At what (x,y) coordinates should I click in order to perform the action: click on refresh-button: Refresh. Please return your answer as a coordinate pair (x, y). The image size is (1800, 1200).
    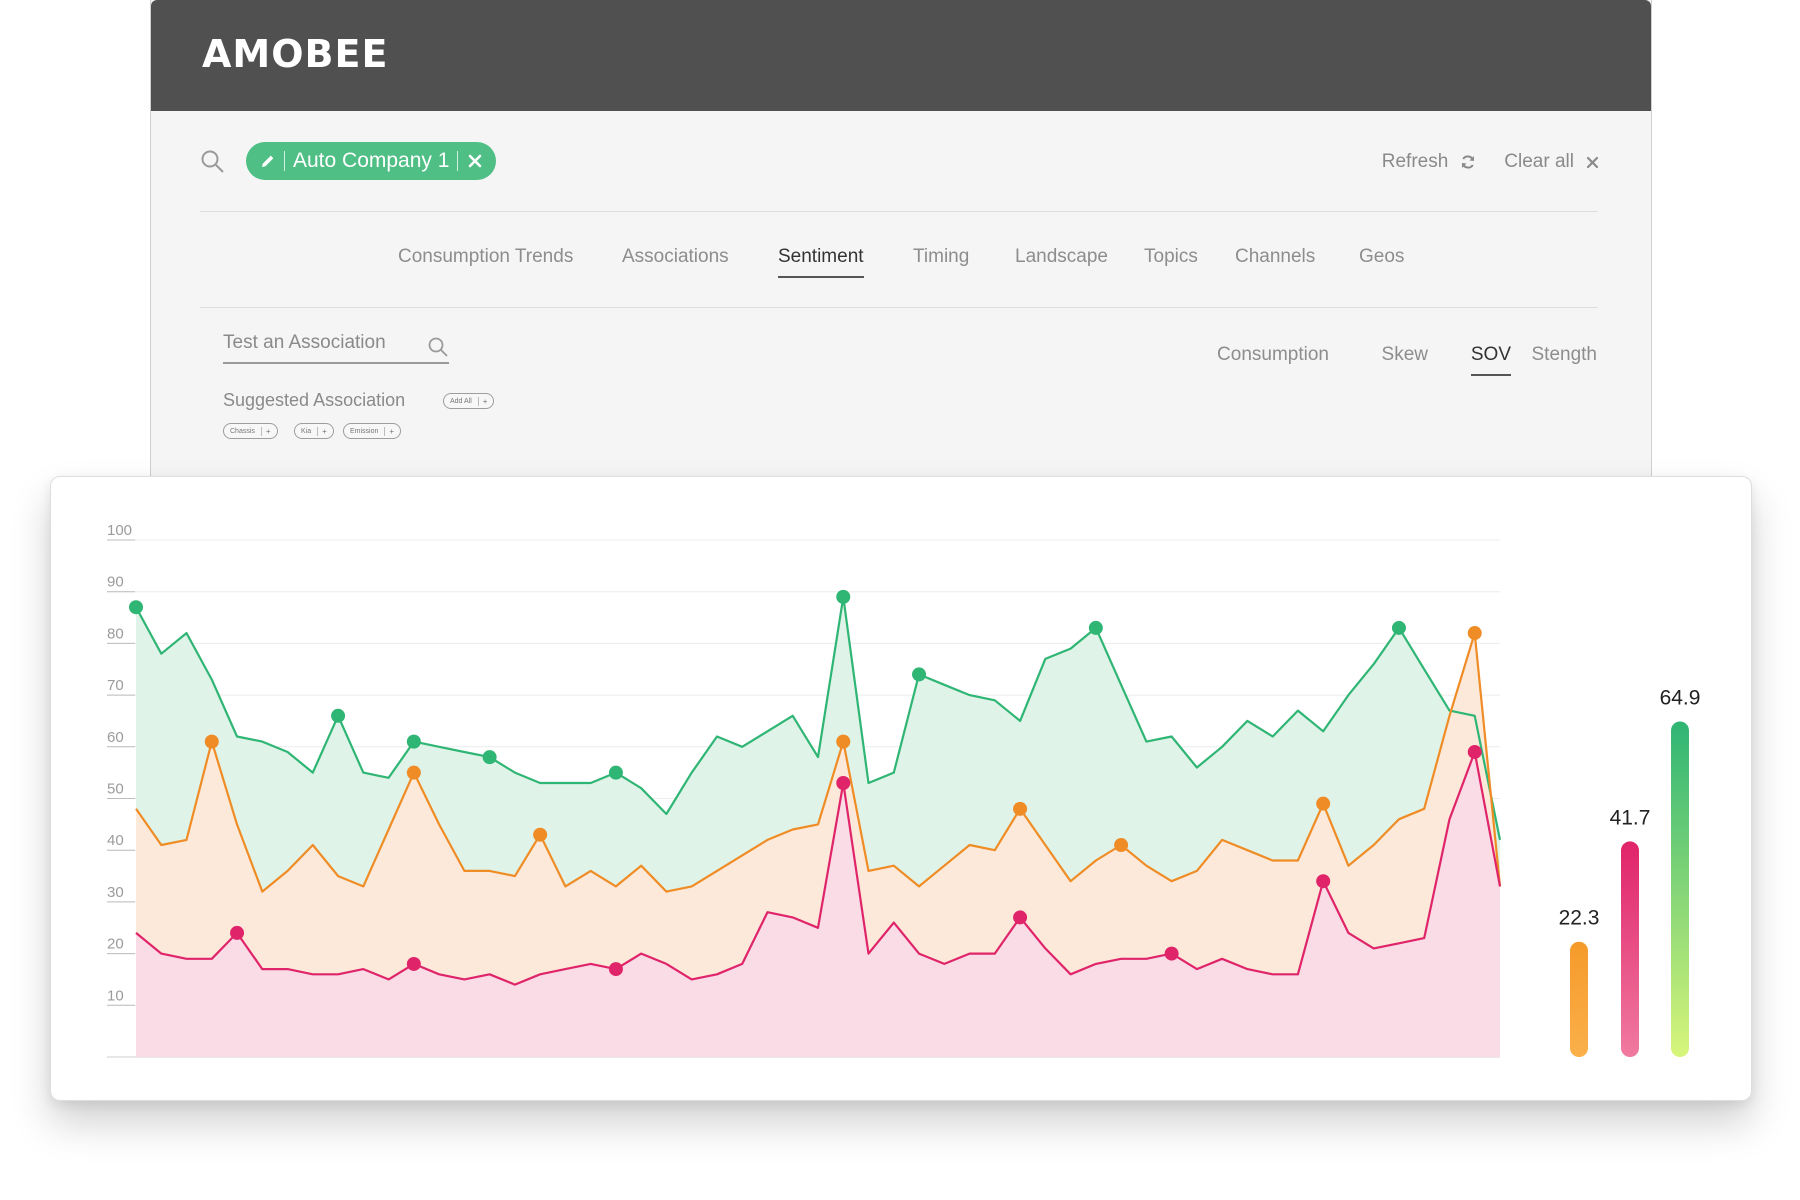
    Looking at the image, I should click on (1429, 162).